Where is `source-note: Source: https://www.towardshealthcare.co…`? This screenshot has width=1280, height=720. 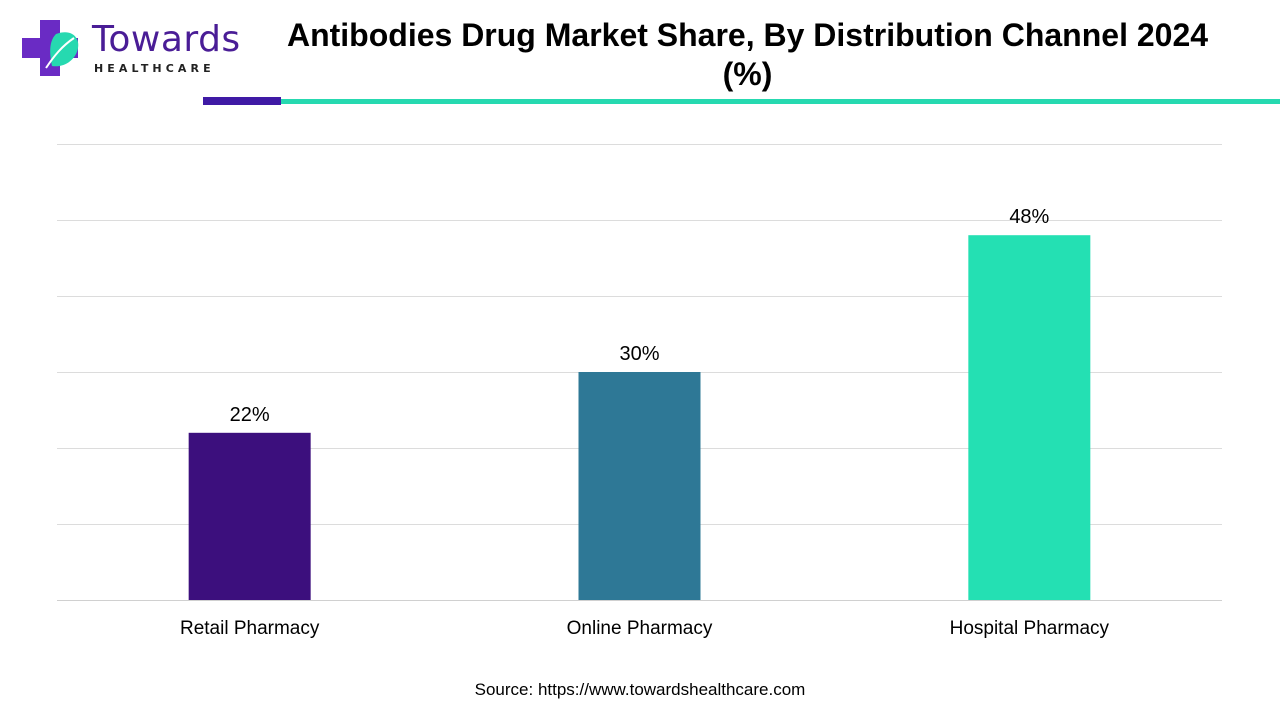 source-note: Source: https://www.towardshealthcare.co… is located at coordinates (640, 689).